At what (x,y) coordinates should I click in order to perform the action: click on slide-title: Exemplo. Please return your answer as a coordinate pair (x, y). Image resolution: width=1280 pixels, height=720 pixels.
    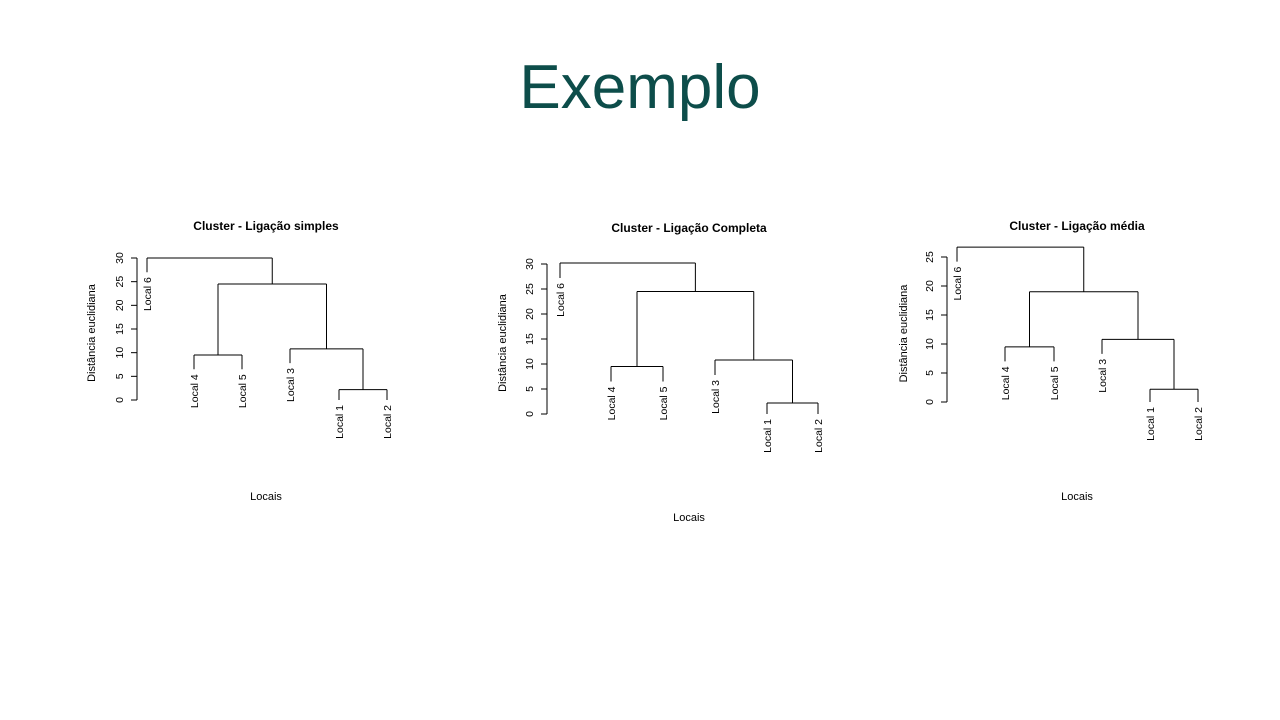
    Looking at the image, I should click on (640, 87).